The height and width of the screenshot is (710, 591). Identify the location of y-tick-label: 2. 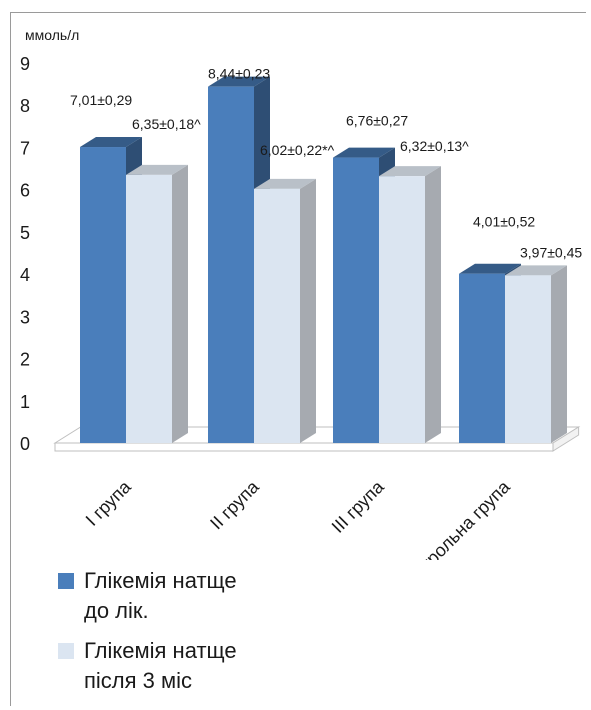
(25, 360).